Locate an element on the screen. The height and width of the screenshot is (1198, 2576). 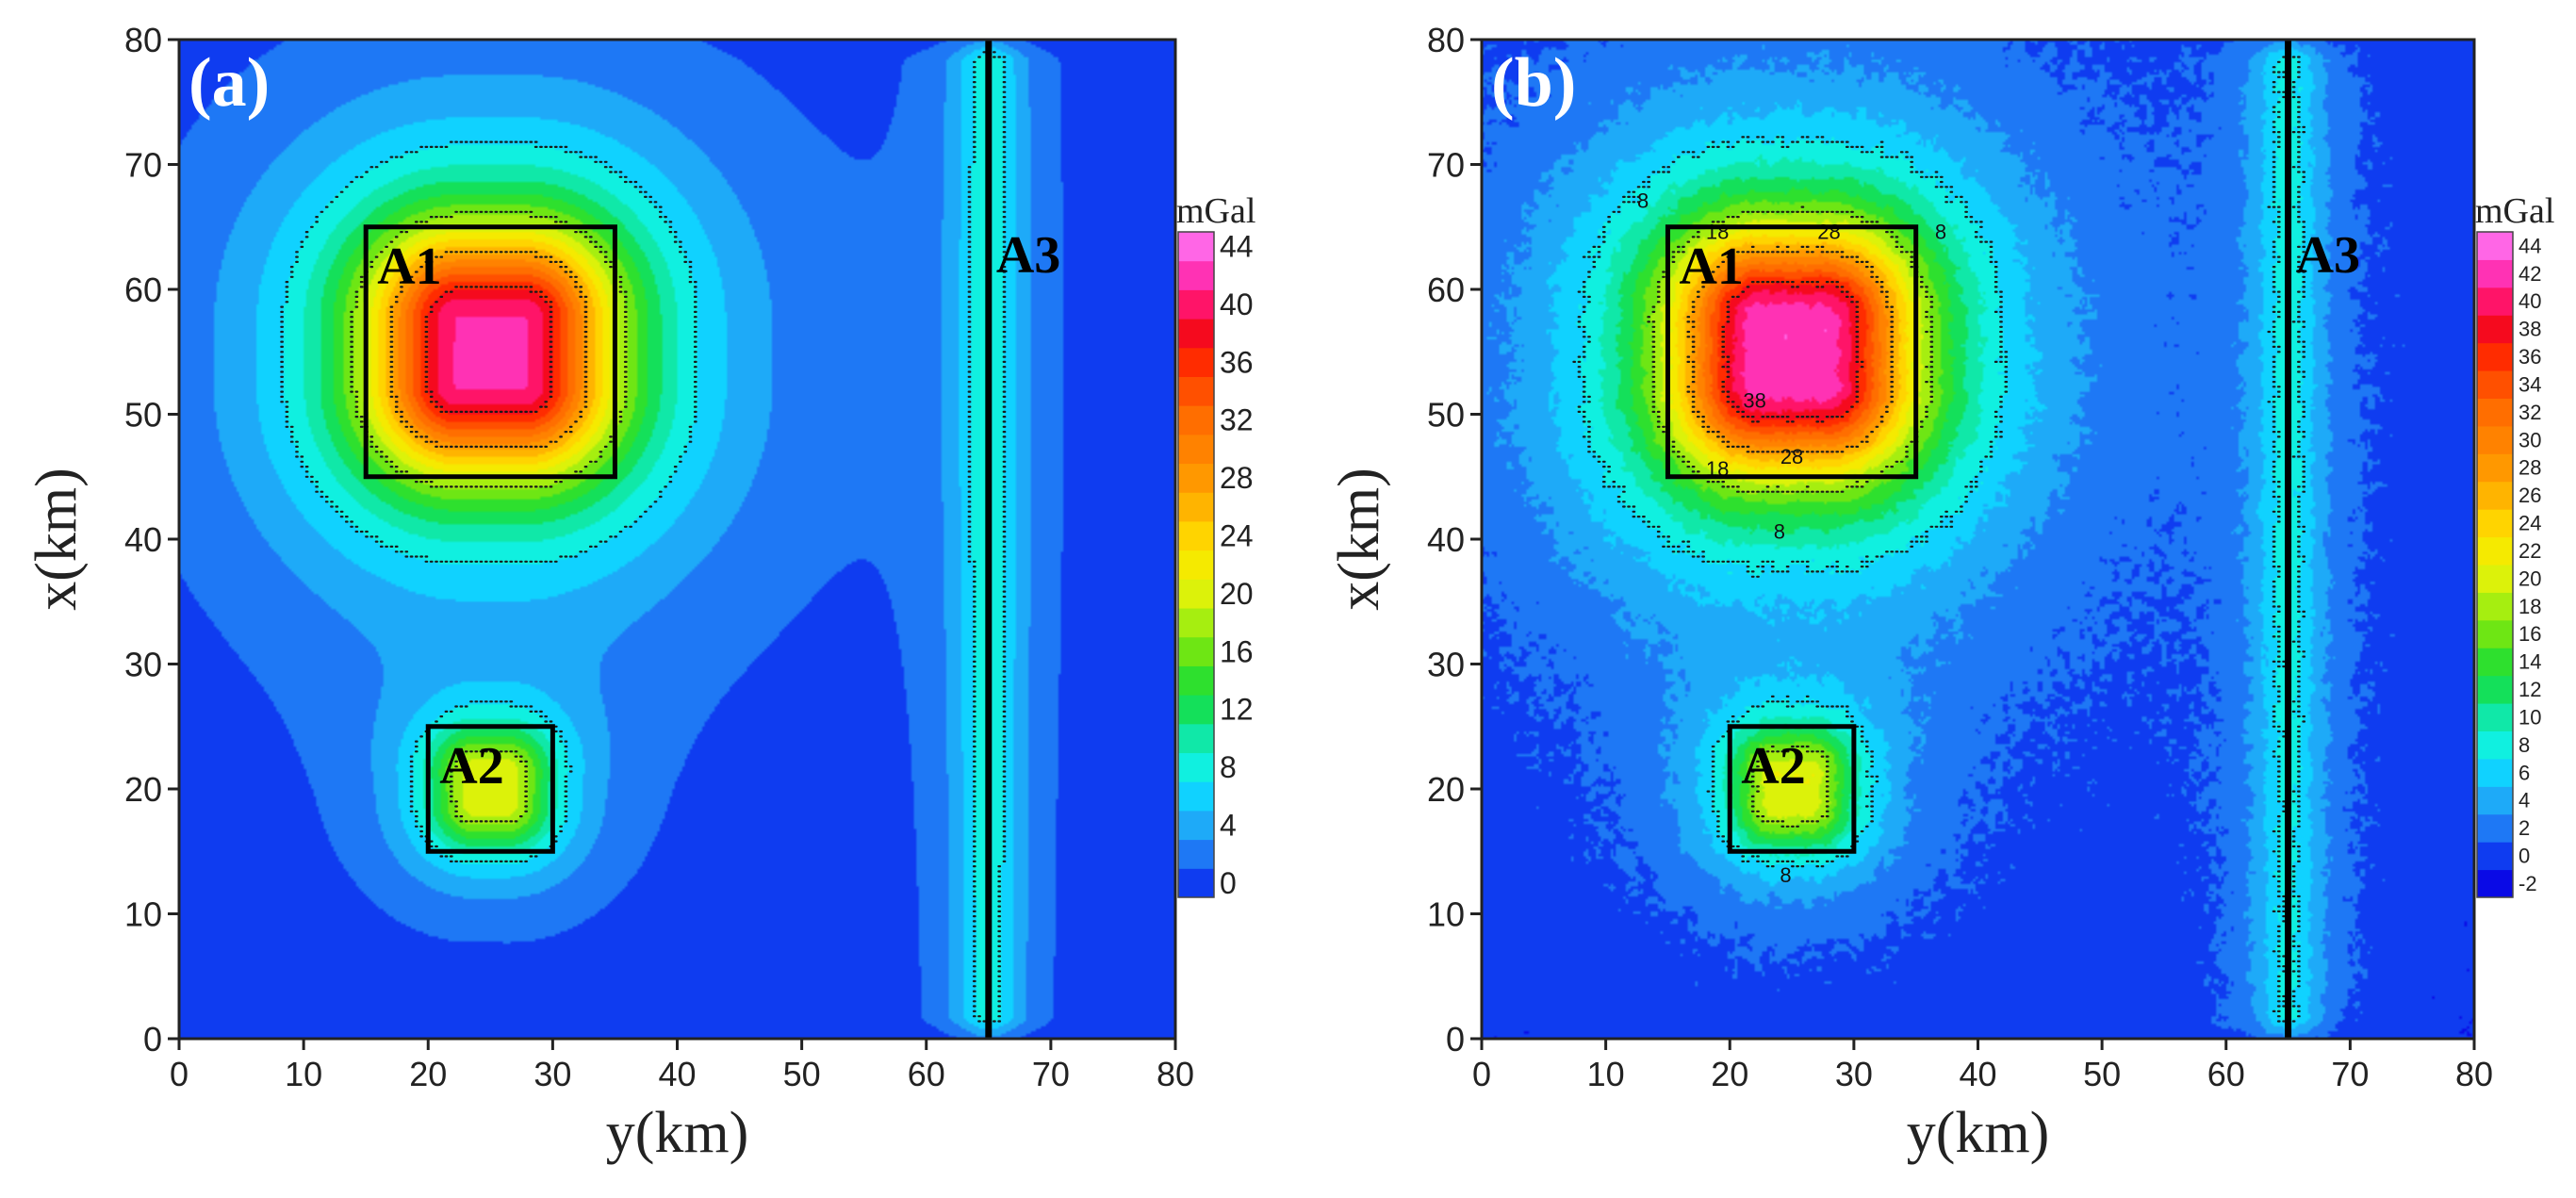
colorbar-label: 42 is located at coordinates (2530, 274).